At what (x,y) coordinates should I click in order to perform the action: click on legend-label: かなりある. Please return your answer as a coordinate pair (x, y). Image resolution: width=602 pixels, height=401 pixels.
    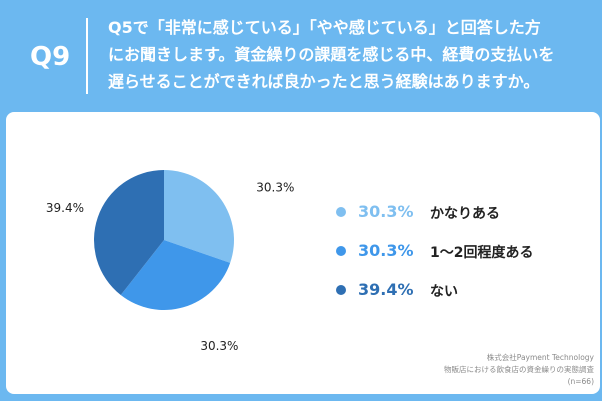
    Looking at the image, I should click on (465, 214).